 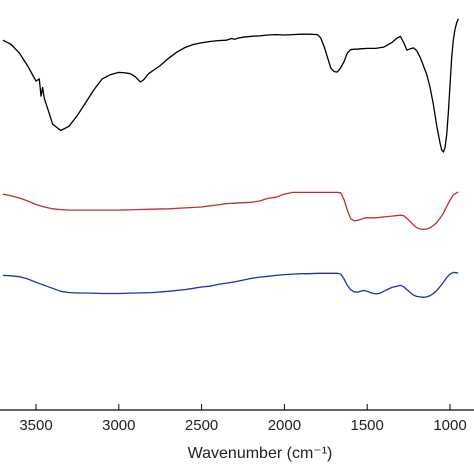 What do you see at coordinates (237, 410) in the screenshot?
I see `plot-frame` at bounding box center [237, 410].